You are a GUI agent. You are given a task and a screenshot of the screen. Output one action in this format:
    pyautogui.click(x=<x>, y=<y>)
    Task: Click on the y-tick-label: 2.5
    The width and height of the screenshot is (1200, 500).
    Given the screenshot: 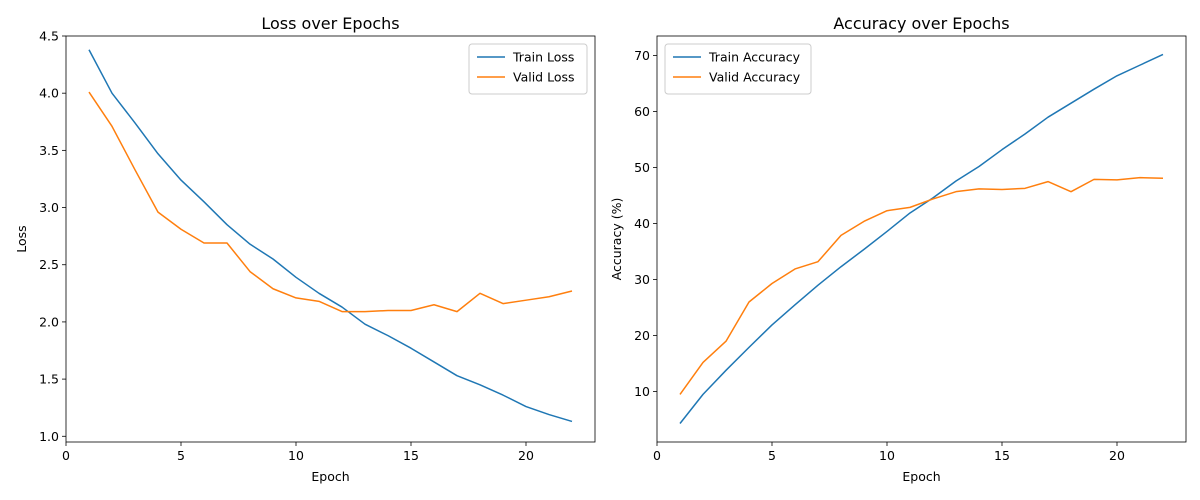 What is the action you would take?
    pyautogui.click(x=49, y=264)
    